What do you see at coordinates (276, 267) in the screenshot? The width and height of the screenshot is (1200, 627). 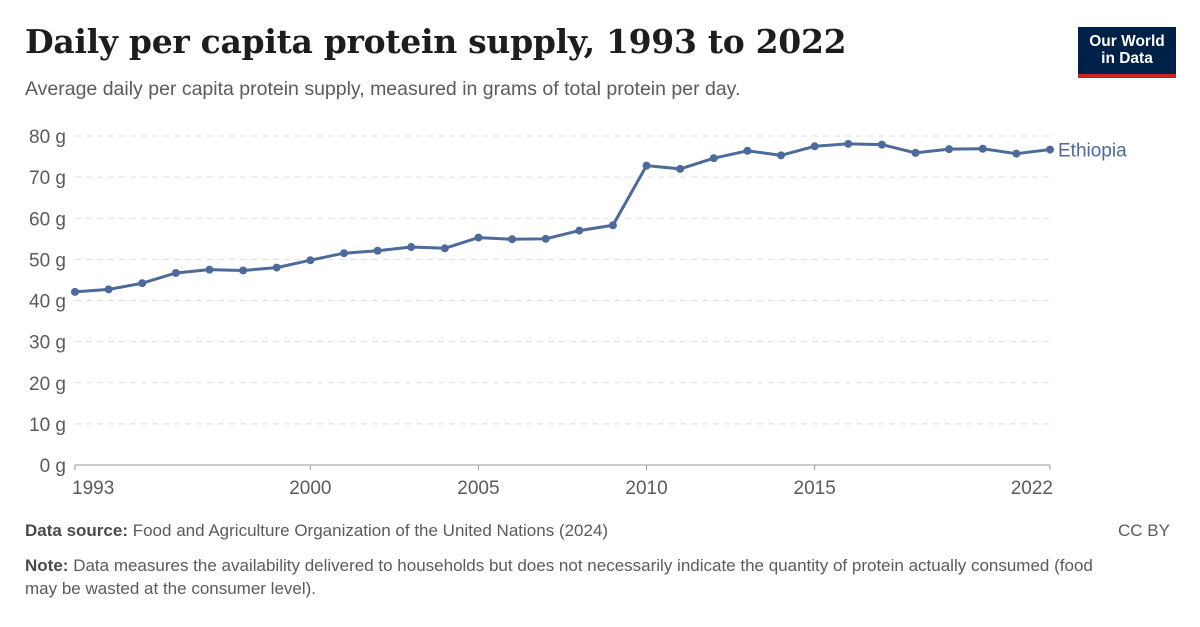 I see `data-point-1999` at bounding box center [276, 267].